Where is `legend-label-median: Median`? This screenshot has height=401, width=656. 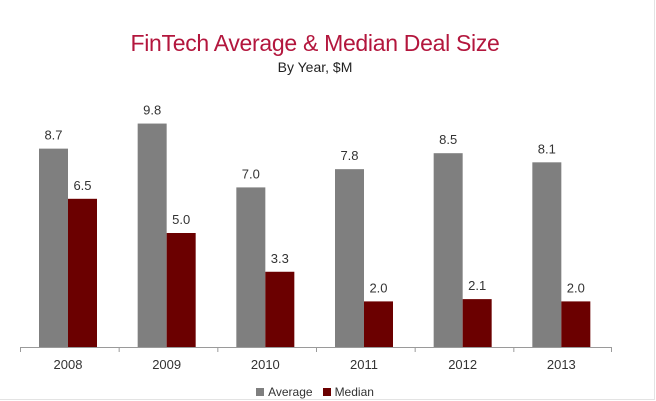 legend-label-median: Median is located at coordinates (354, 392).